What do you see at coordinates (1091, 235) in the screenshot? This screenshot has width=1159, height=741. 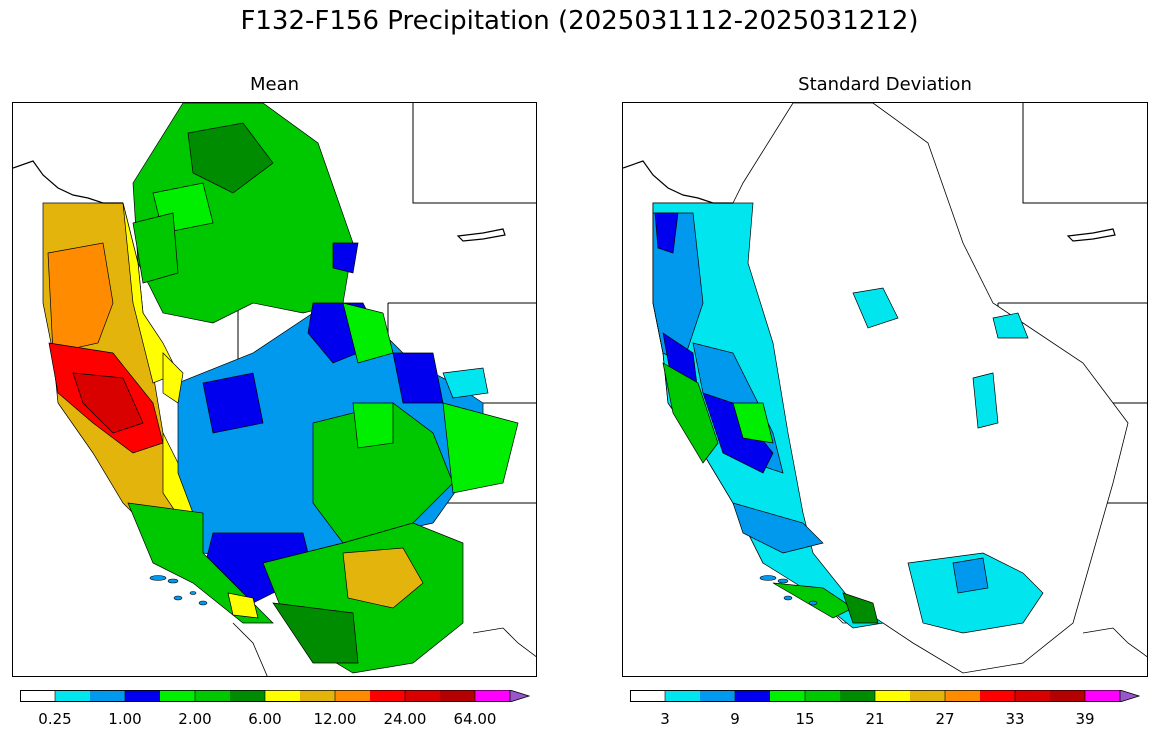 I see `lake-sd` at bounding box center [1091, 235].